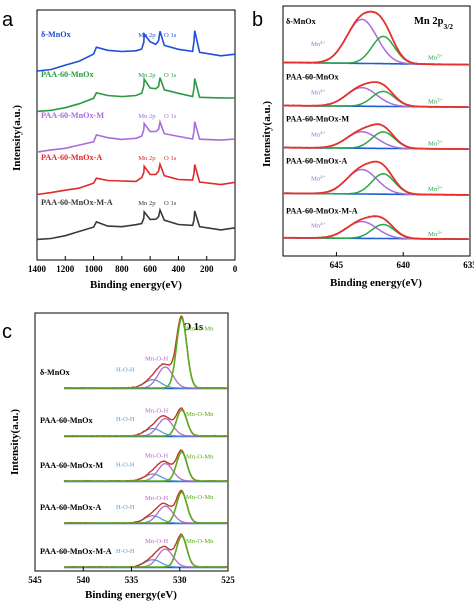  Describe the element at coordinates (65, 269) in the screenshot. I see `panel-a-x-tick-label: 1200` at that location.